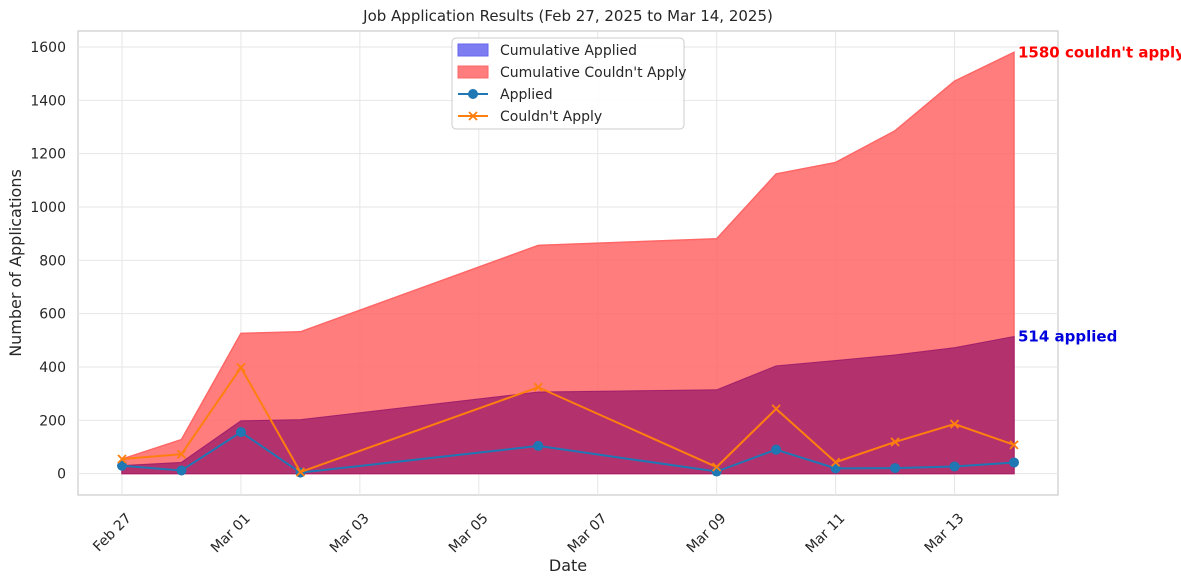 The width and height of the screenshot is (1181, 584). Describe the element at coordinates (52, 261) in the screenshot. I see `y-tick-label: 800` at that location.